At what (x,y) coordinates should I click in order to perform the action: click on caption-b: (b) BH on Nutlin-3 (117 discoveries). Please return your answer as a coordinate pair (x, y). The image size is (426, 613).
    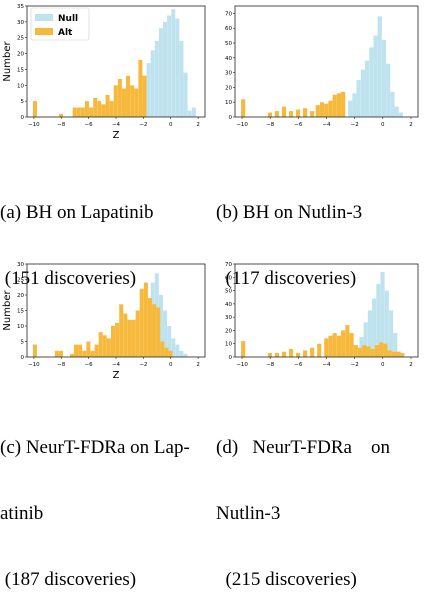
    Looking at the image, I should click on (289, 235).